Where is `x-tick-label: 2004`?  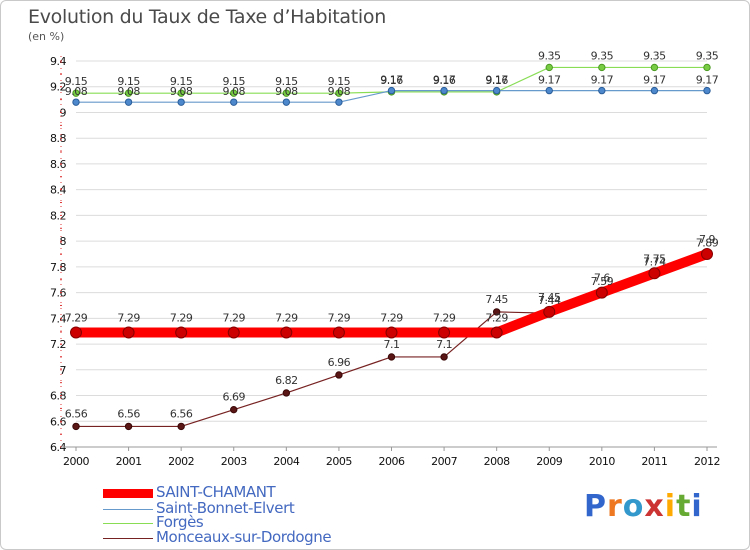 x-tick-label: 2004 is located at coordinates (286, 461).